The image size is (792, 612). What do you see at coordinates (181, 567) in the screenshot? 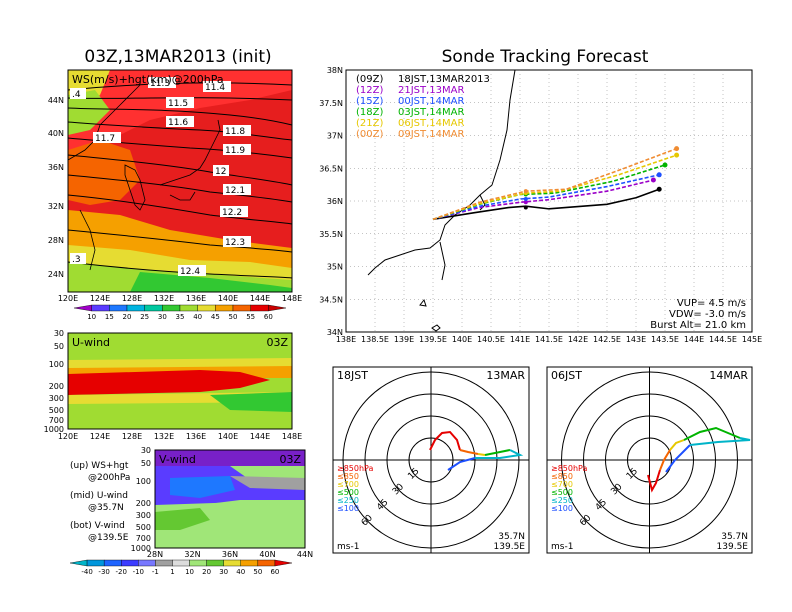
I see `v-colorbar: -40 -30 -20 -10 -1 1 10 20 30 40 50 60` at bounding box center [181, 567].